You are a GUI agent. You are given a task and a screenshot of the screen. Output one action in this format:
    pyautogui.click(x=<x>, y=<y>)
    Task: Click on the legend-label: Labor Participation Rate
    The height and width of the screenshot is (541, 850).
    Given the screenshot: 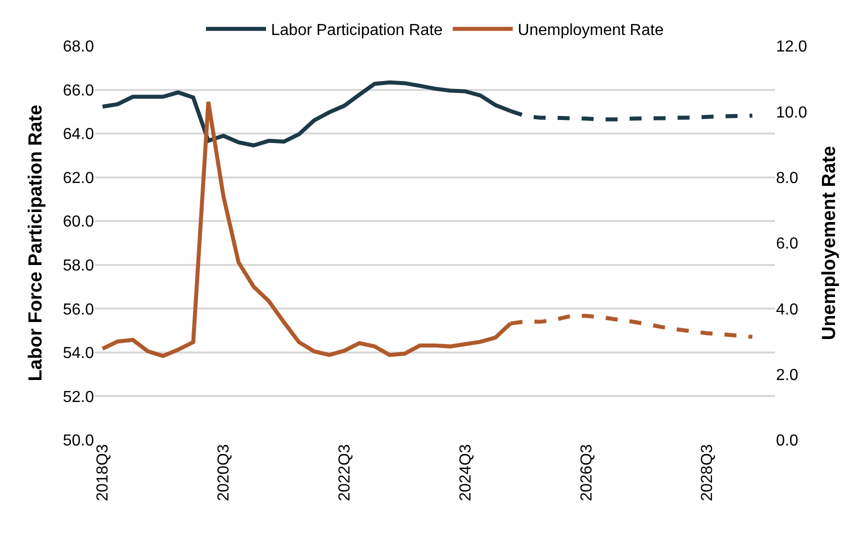 What is the action you would take?
    pyautogui.click(x=357, y=31)
    